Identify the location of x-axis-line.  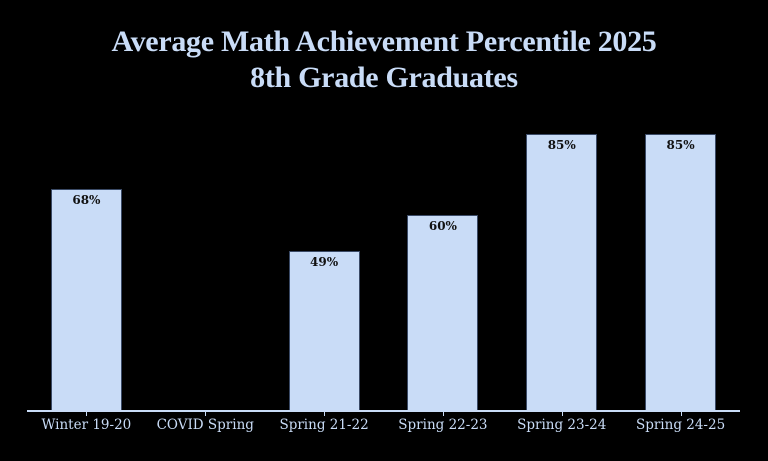
(383, 411).